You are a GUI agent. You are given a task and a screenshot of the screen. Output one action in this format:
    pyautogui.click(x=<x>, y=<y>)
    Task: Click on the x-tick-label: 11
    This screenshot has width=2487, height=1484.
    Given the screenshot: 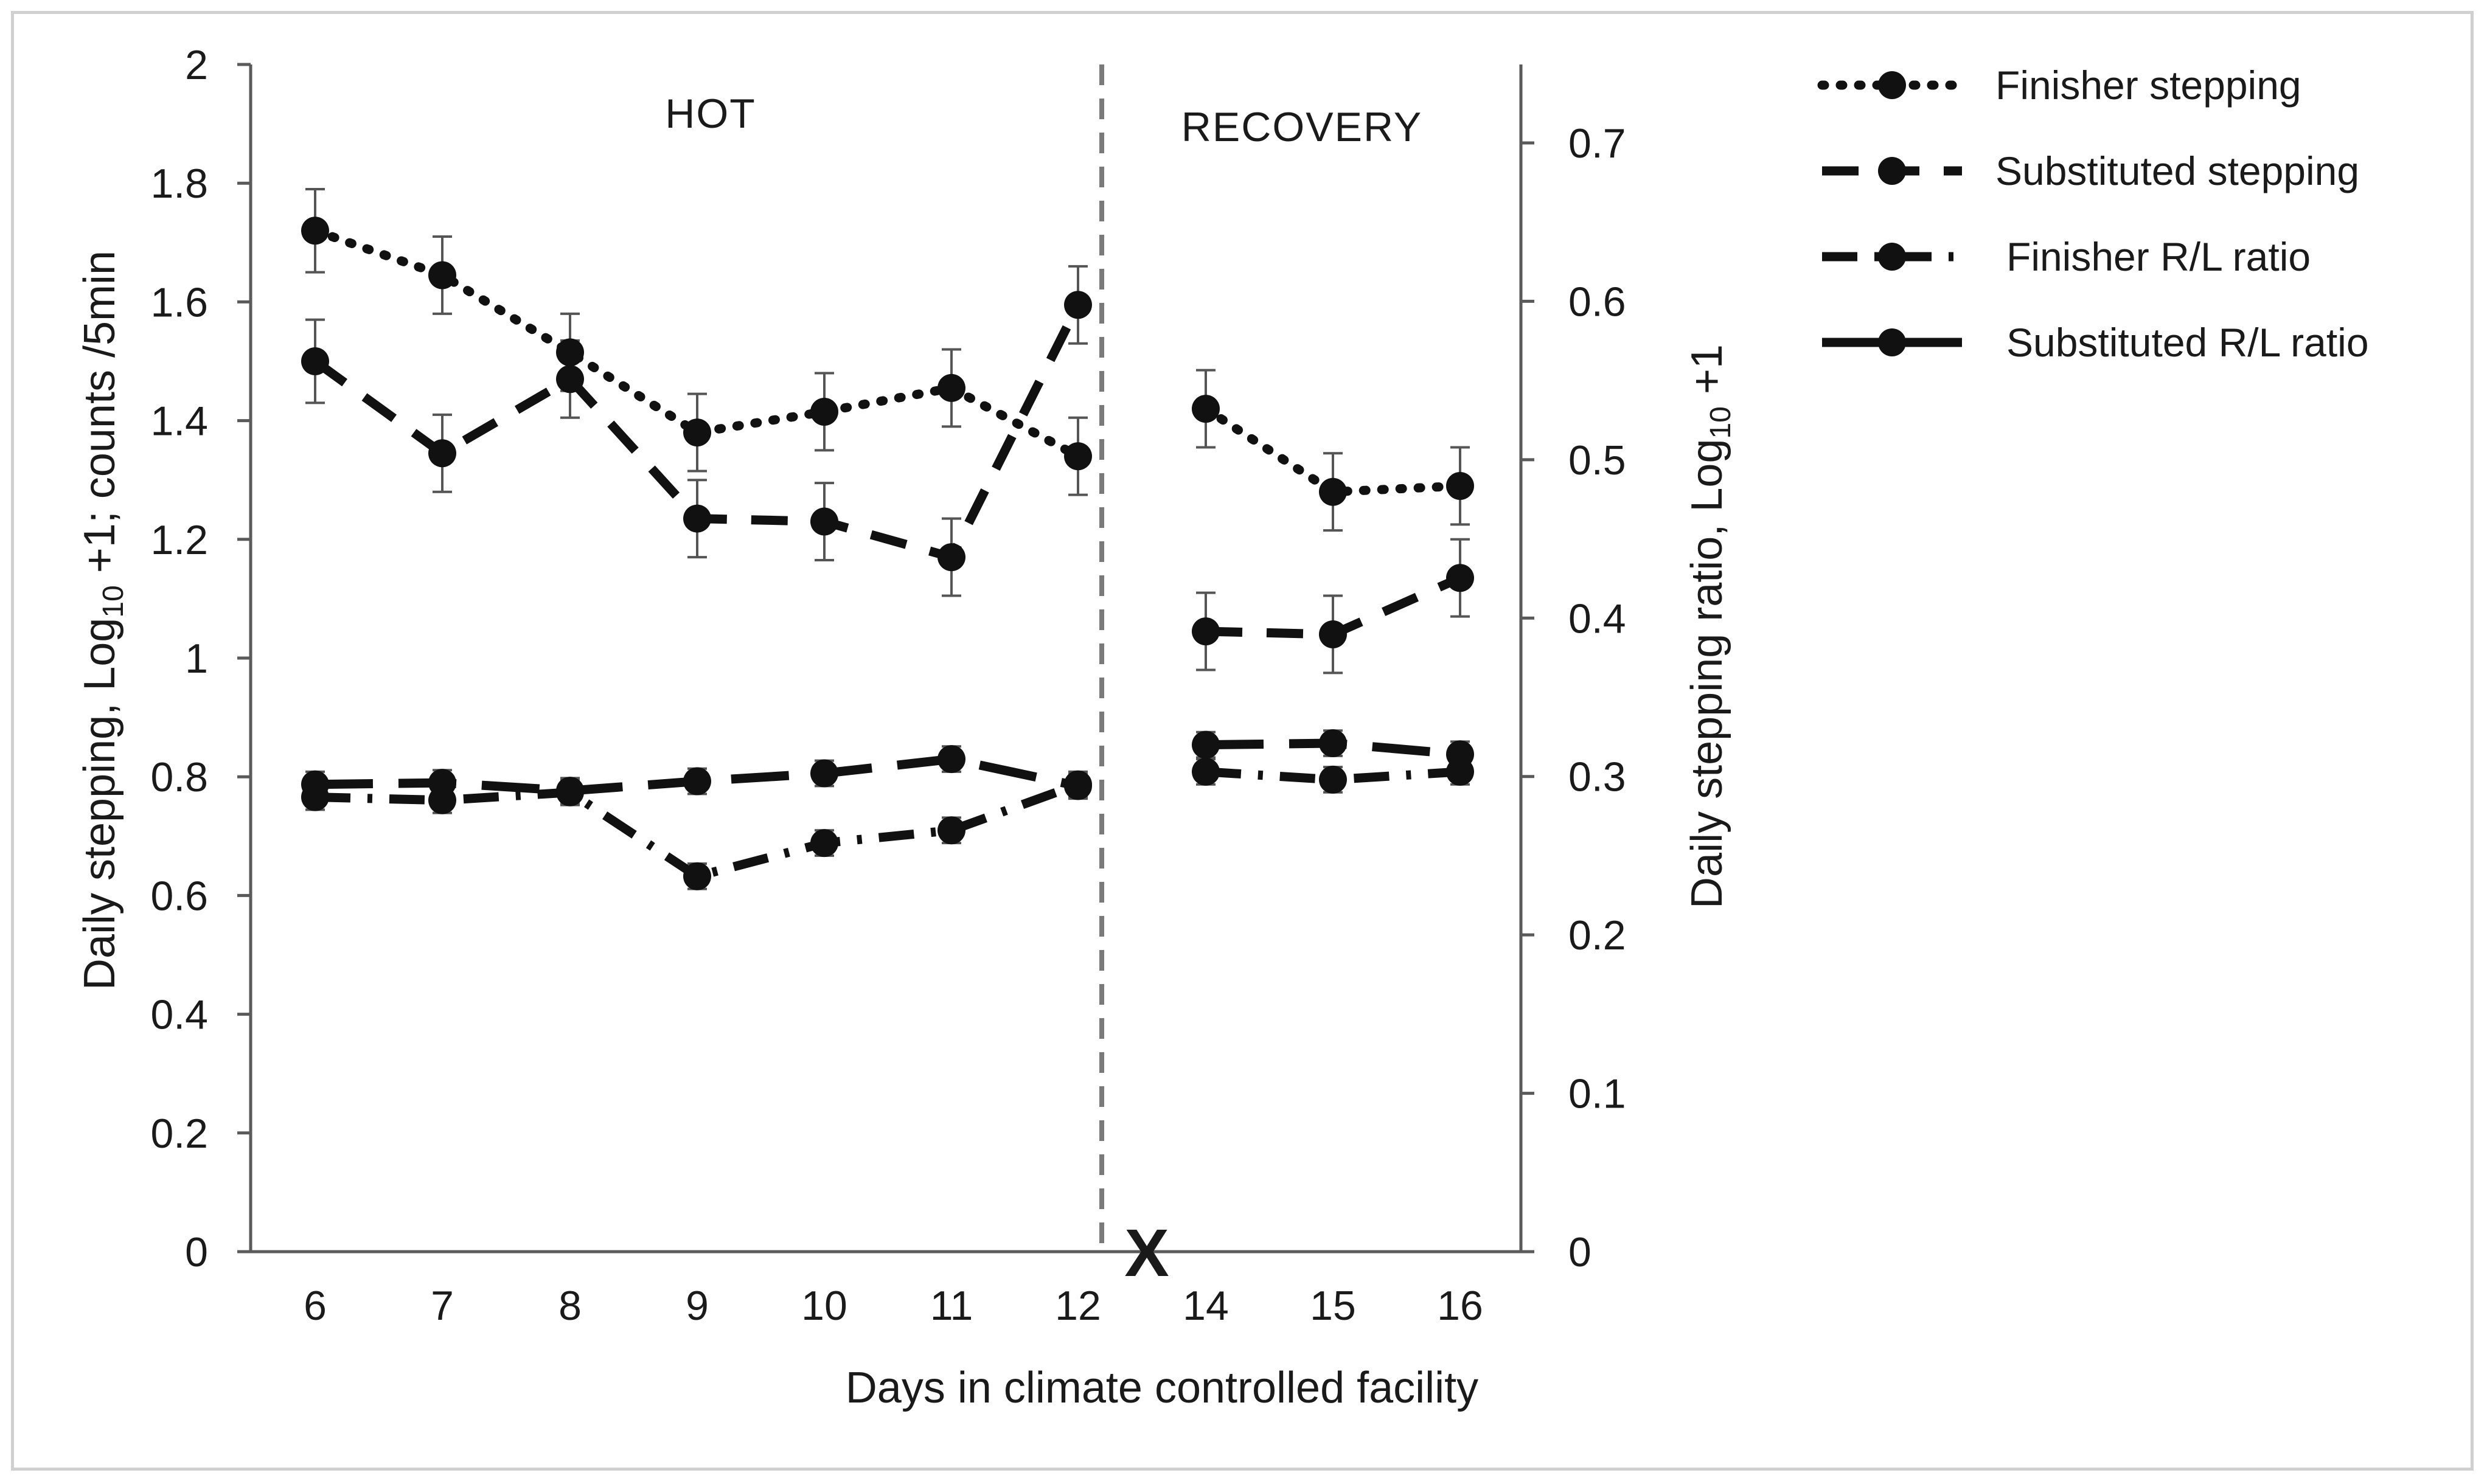 What is the action you would take?
    pyautogui.click(x=951, y=1306)
    